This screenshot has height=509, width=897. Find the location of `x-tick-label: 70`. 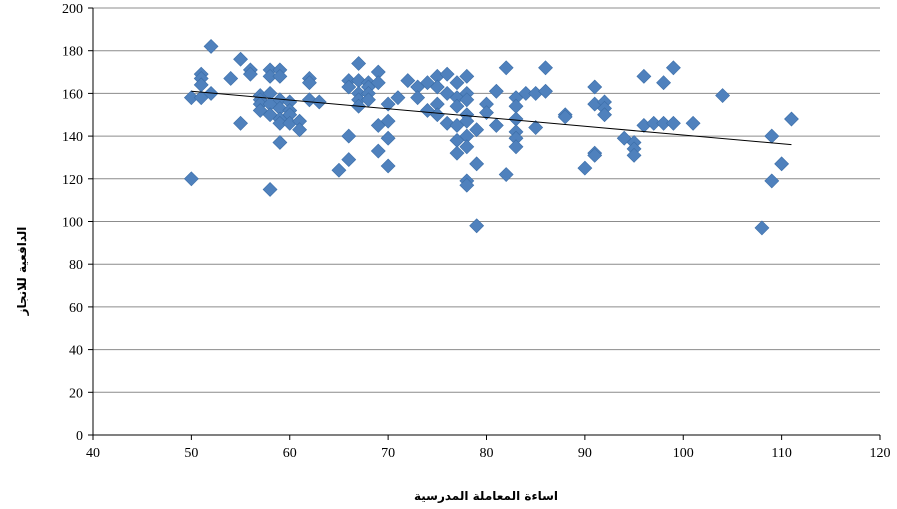

x-tick-label: 70 is located at coordinates (388, 453).